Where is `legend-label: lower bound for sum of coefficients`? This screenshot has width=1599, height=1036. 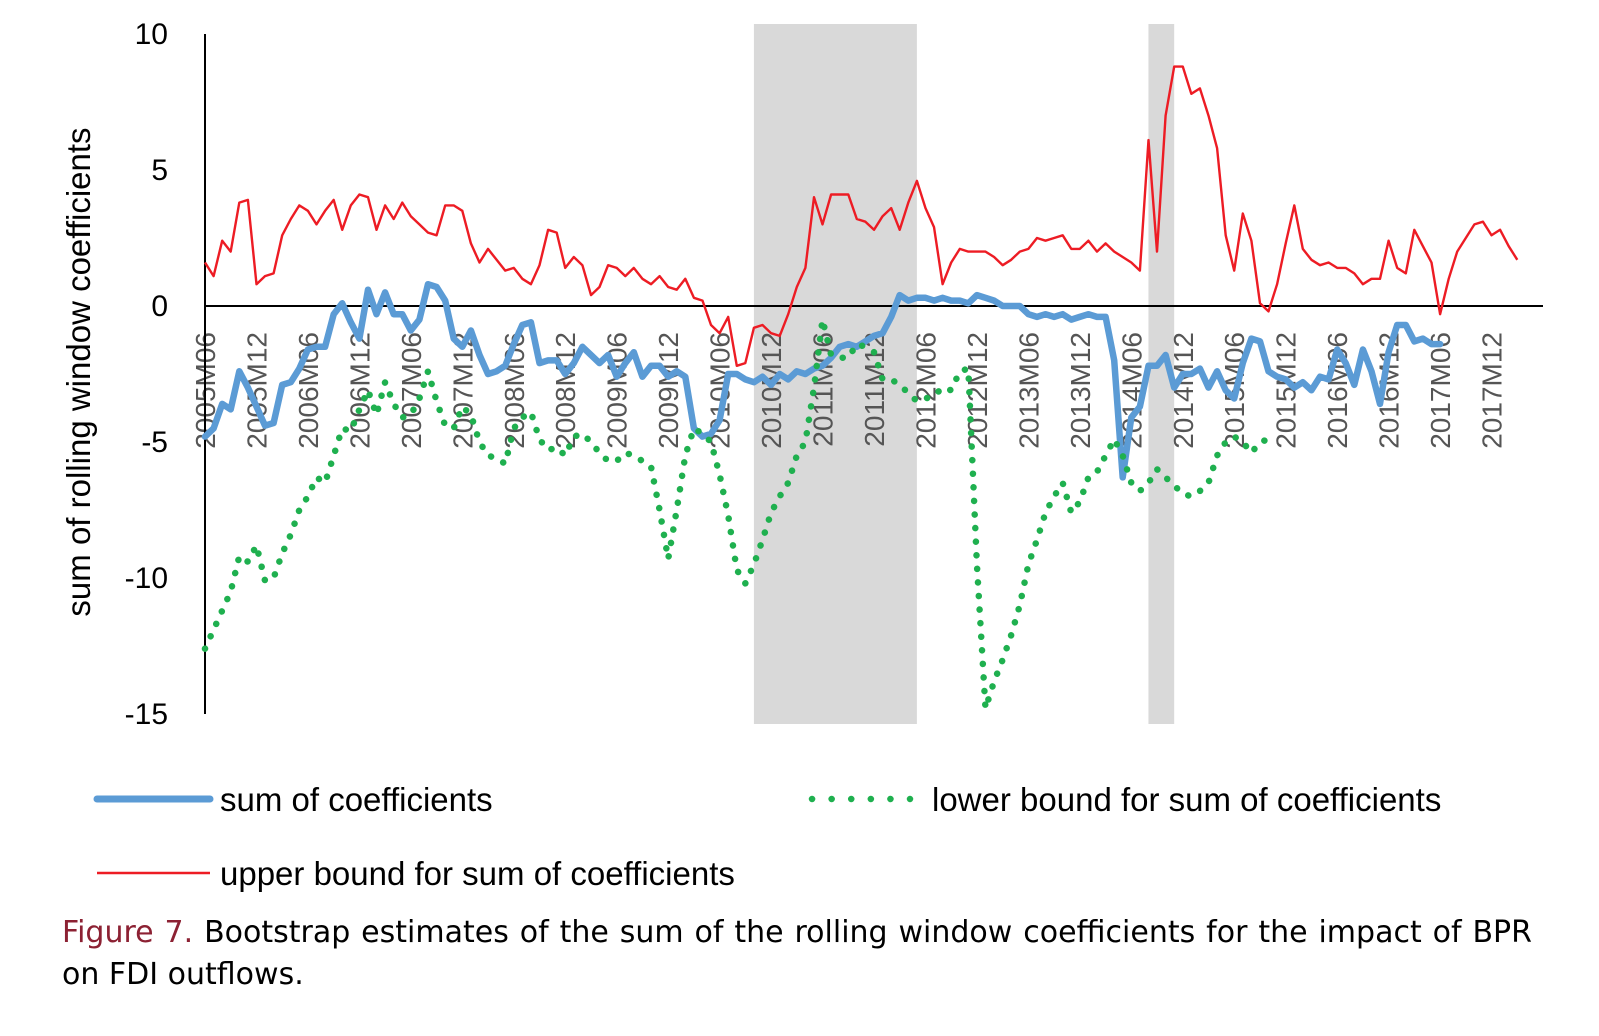
legend-label: lower bound for sum of coefficients is located at coordinates (1186, 799).